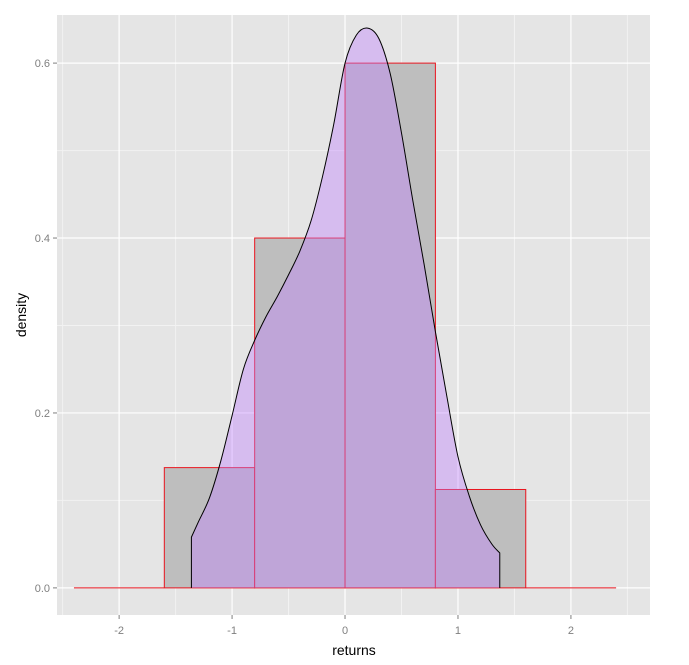 This screenshot has width=689, height=665. I want to click on x-axis-title: returns, so click(354, 650).